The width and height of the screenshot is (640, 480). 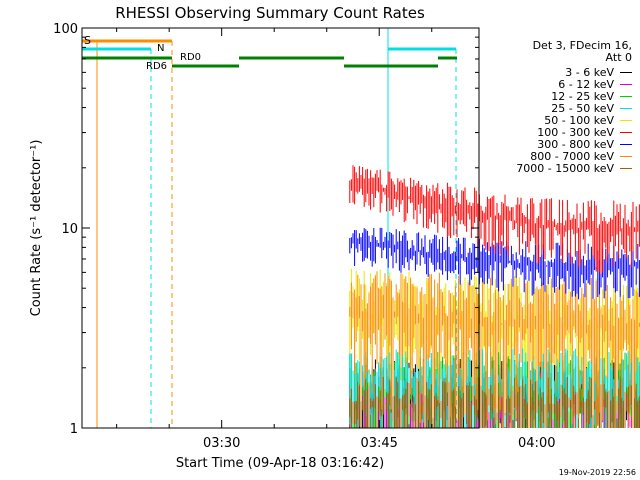 I want to click on legend-item: 300 - 800 keV, so click(x=551, y=145).